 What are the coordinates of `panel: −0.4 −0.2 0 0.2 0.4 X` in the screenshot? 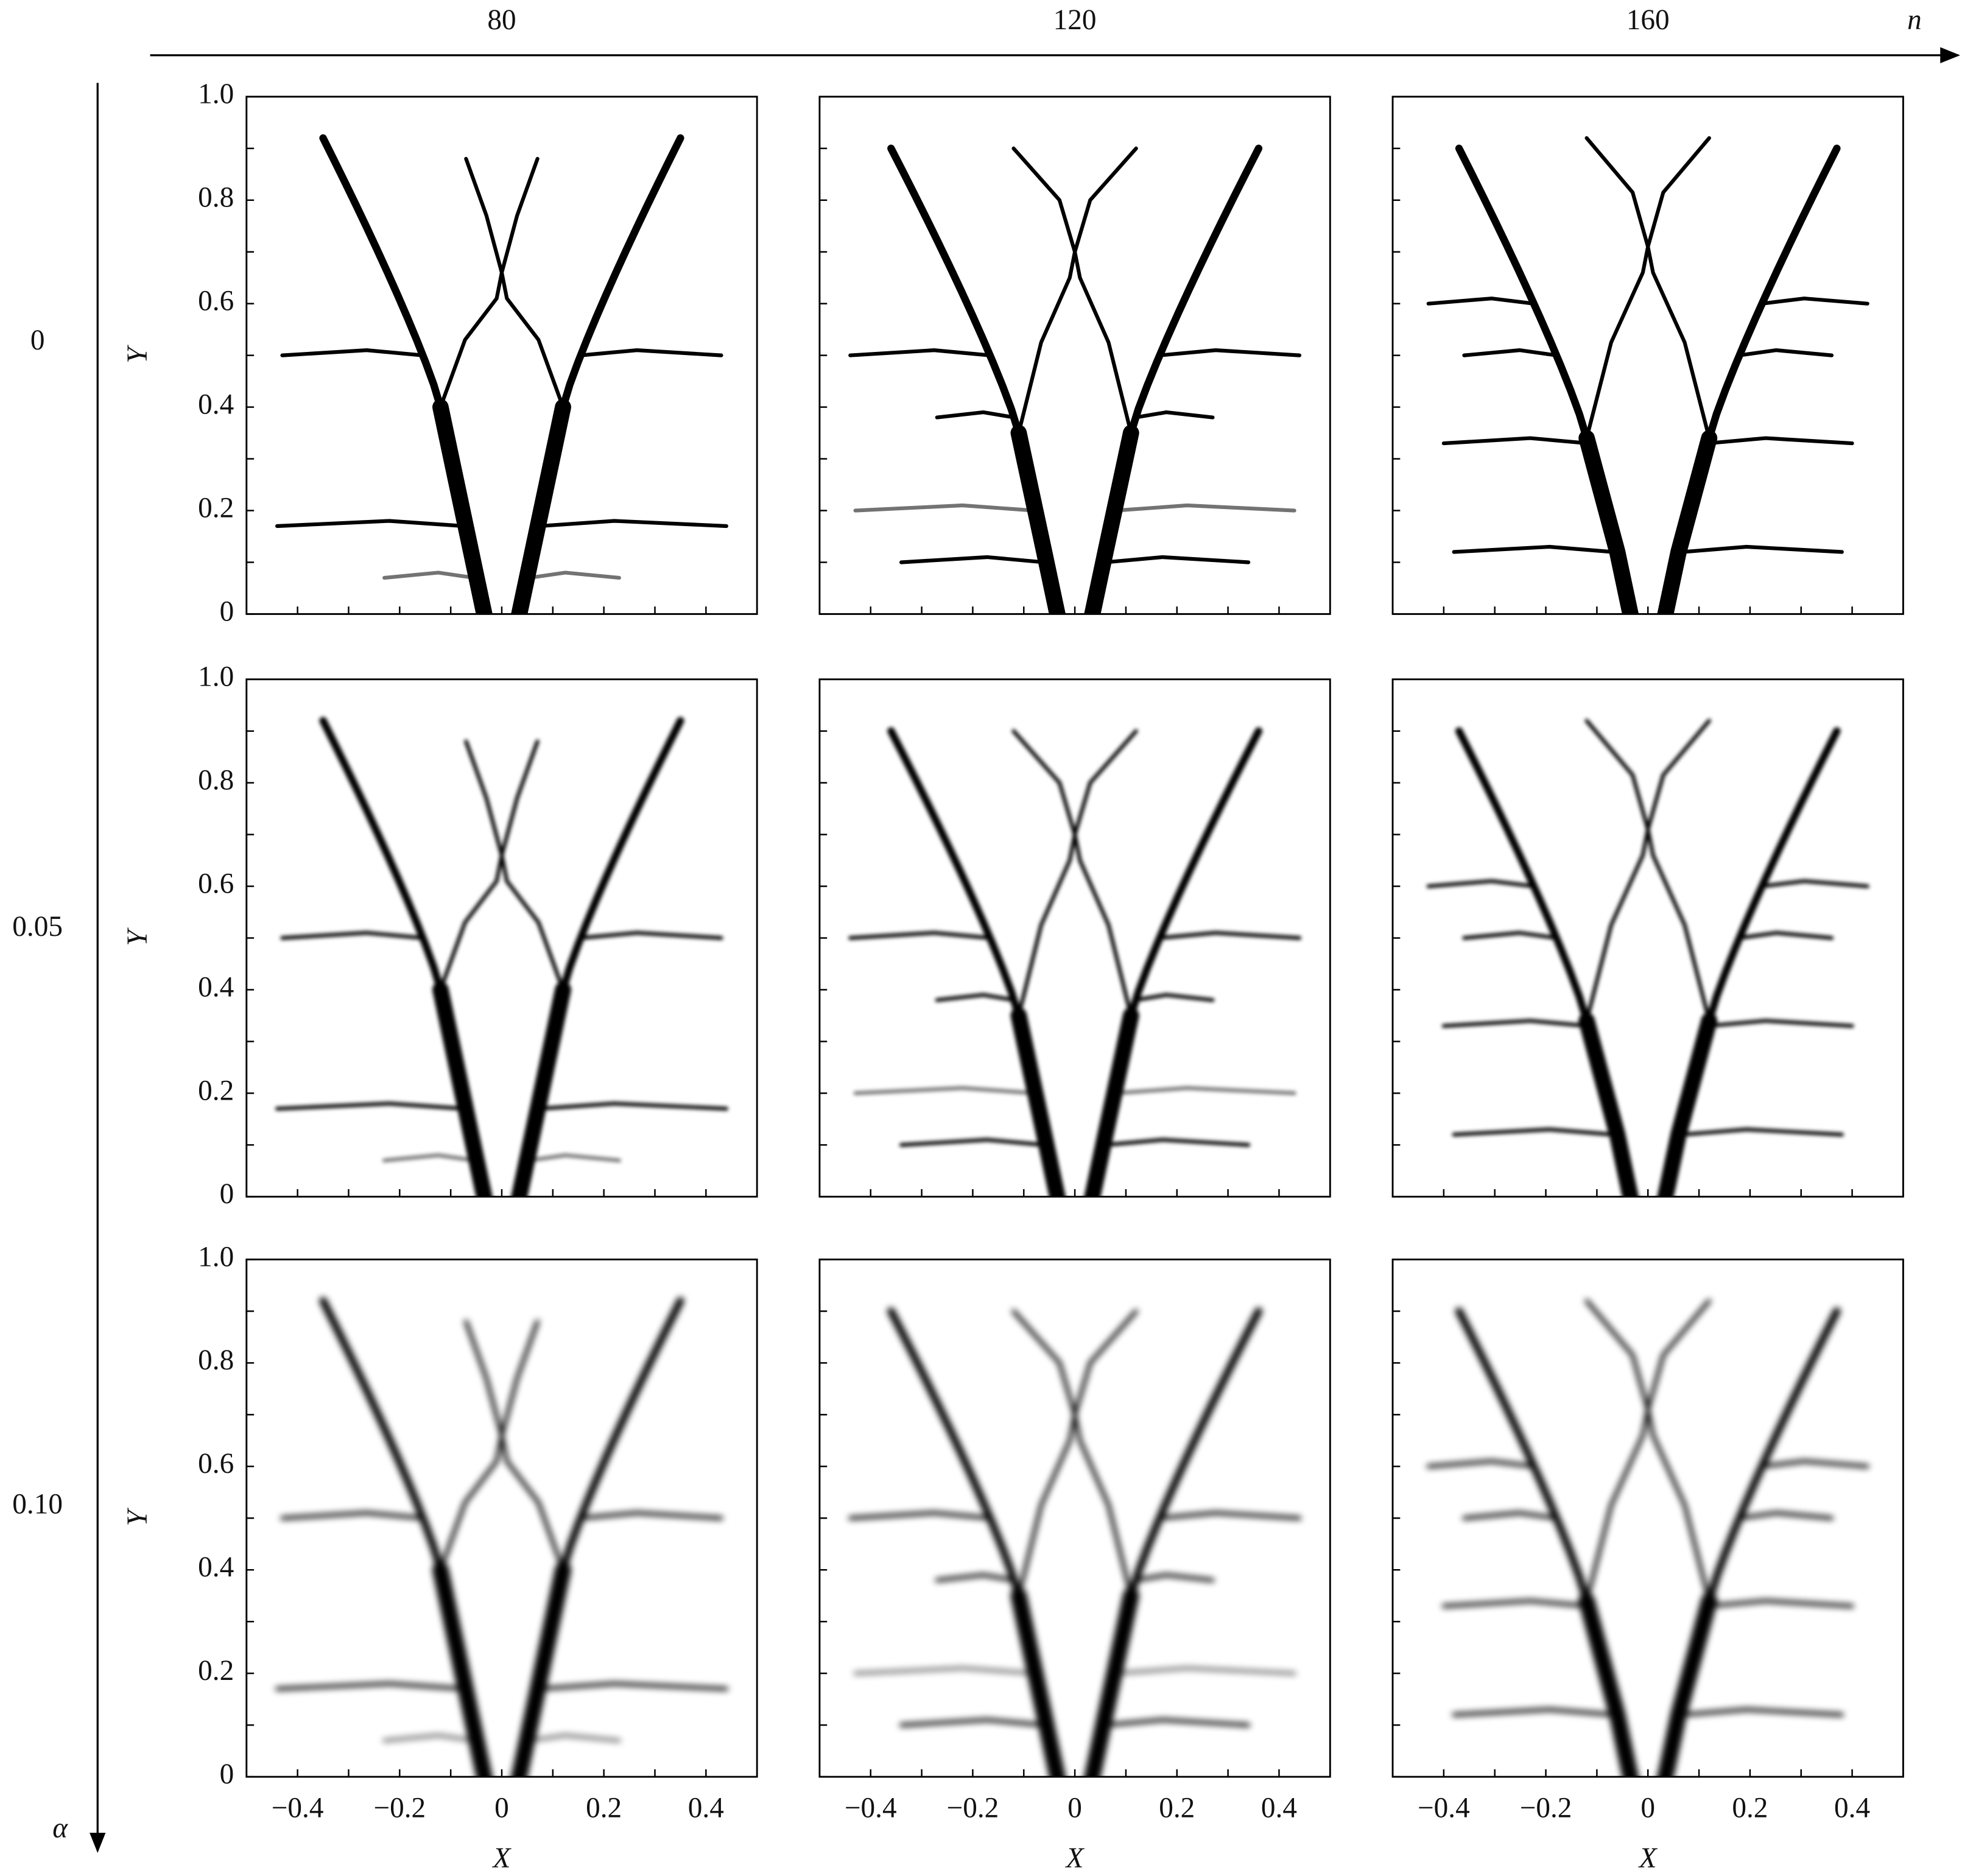 It's located at (1074, 1566).